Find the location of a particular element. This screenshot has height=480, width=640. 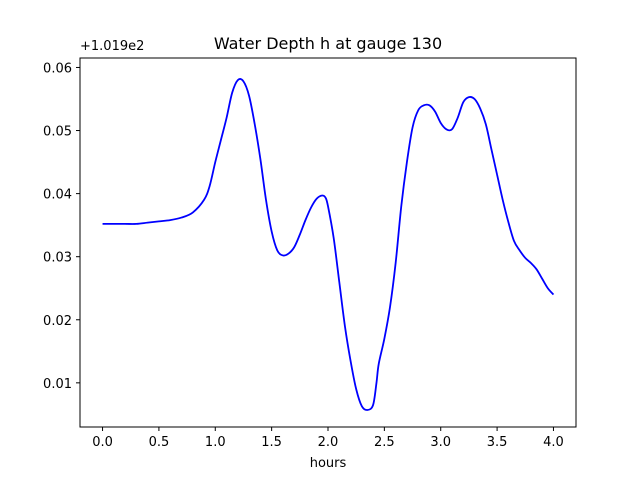

x-axis: 0.0 0.5 1.0 1.5 2.0 2.5 3.0 3.5 4.0 is located at coordinates (328, 438).